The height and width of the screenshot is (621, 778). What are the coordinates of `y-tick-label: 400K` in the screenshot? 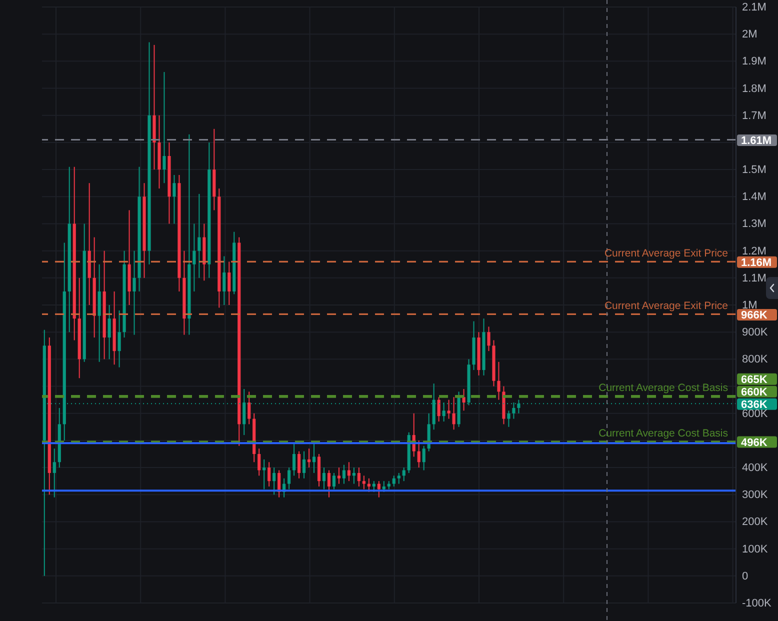 It's located at (755, 468).